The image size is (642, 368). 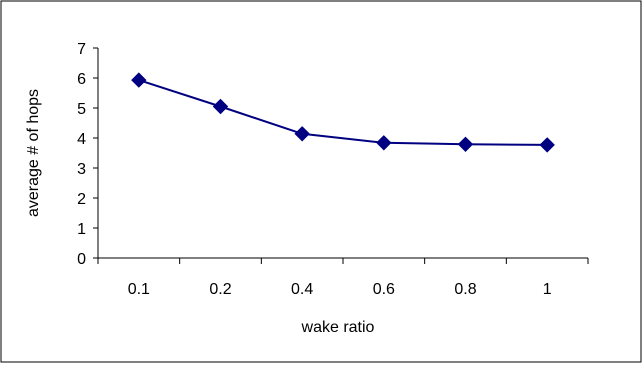 What do you see at coordinates (81, 49) in the screenshot?
I see `y-tick-label: 7` at bounding box center [81, 49].